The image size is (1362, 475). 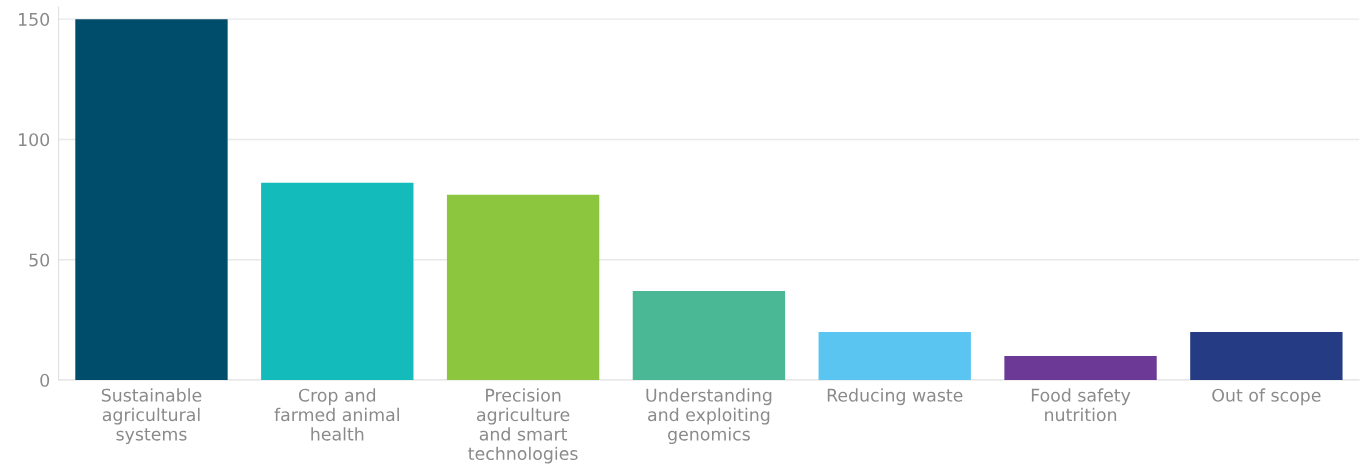 What do you see at coordinates (34, 140) in the screenshot?
I see `y-tick-label: 100` at bounding box center [34, 140].